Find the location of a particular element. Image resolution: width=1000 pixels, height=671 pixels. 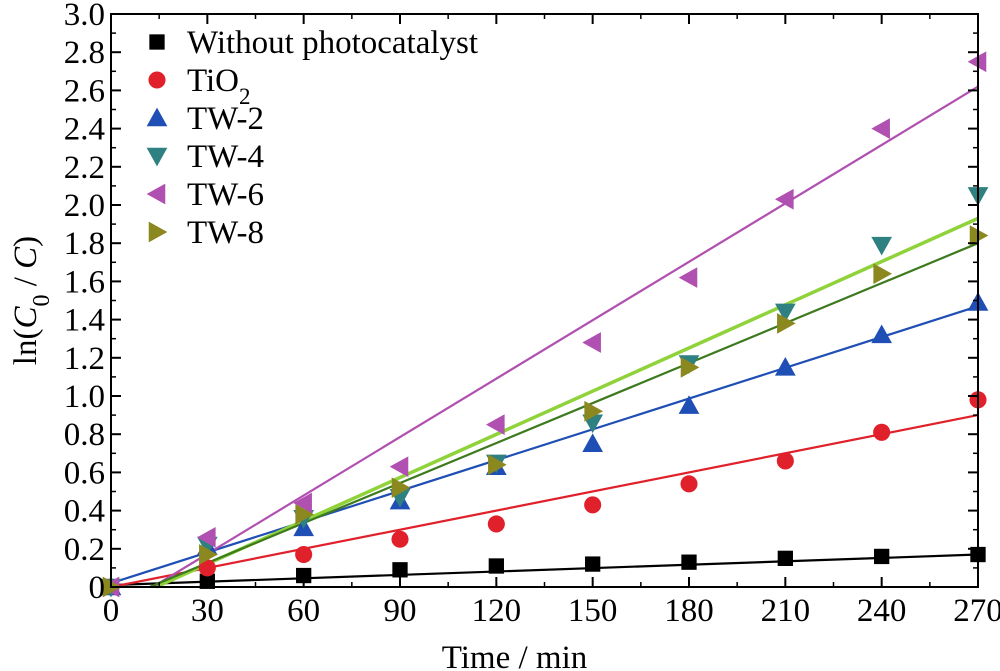

y-tick-label: 2.0 is located at coordinates (84, 206).